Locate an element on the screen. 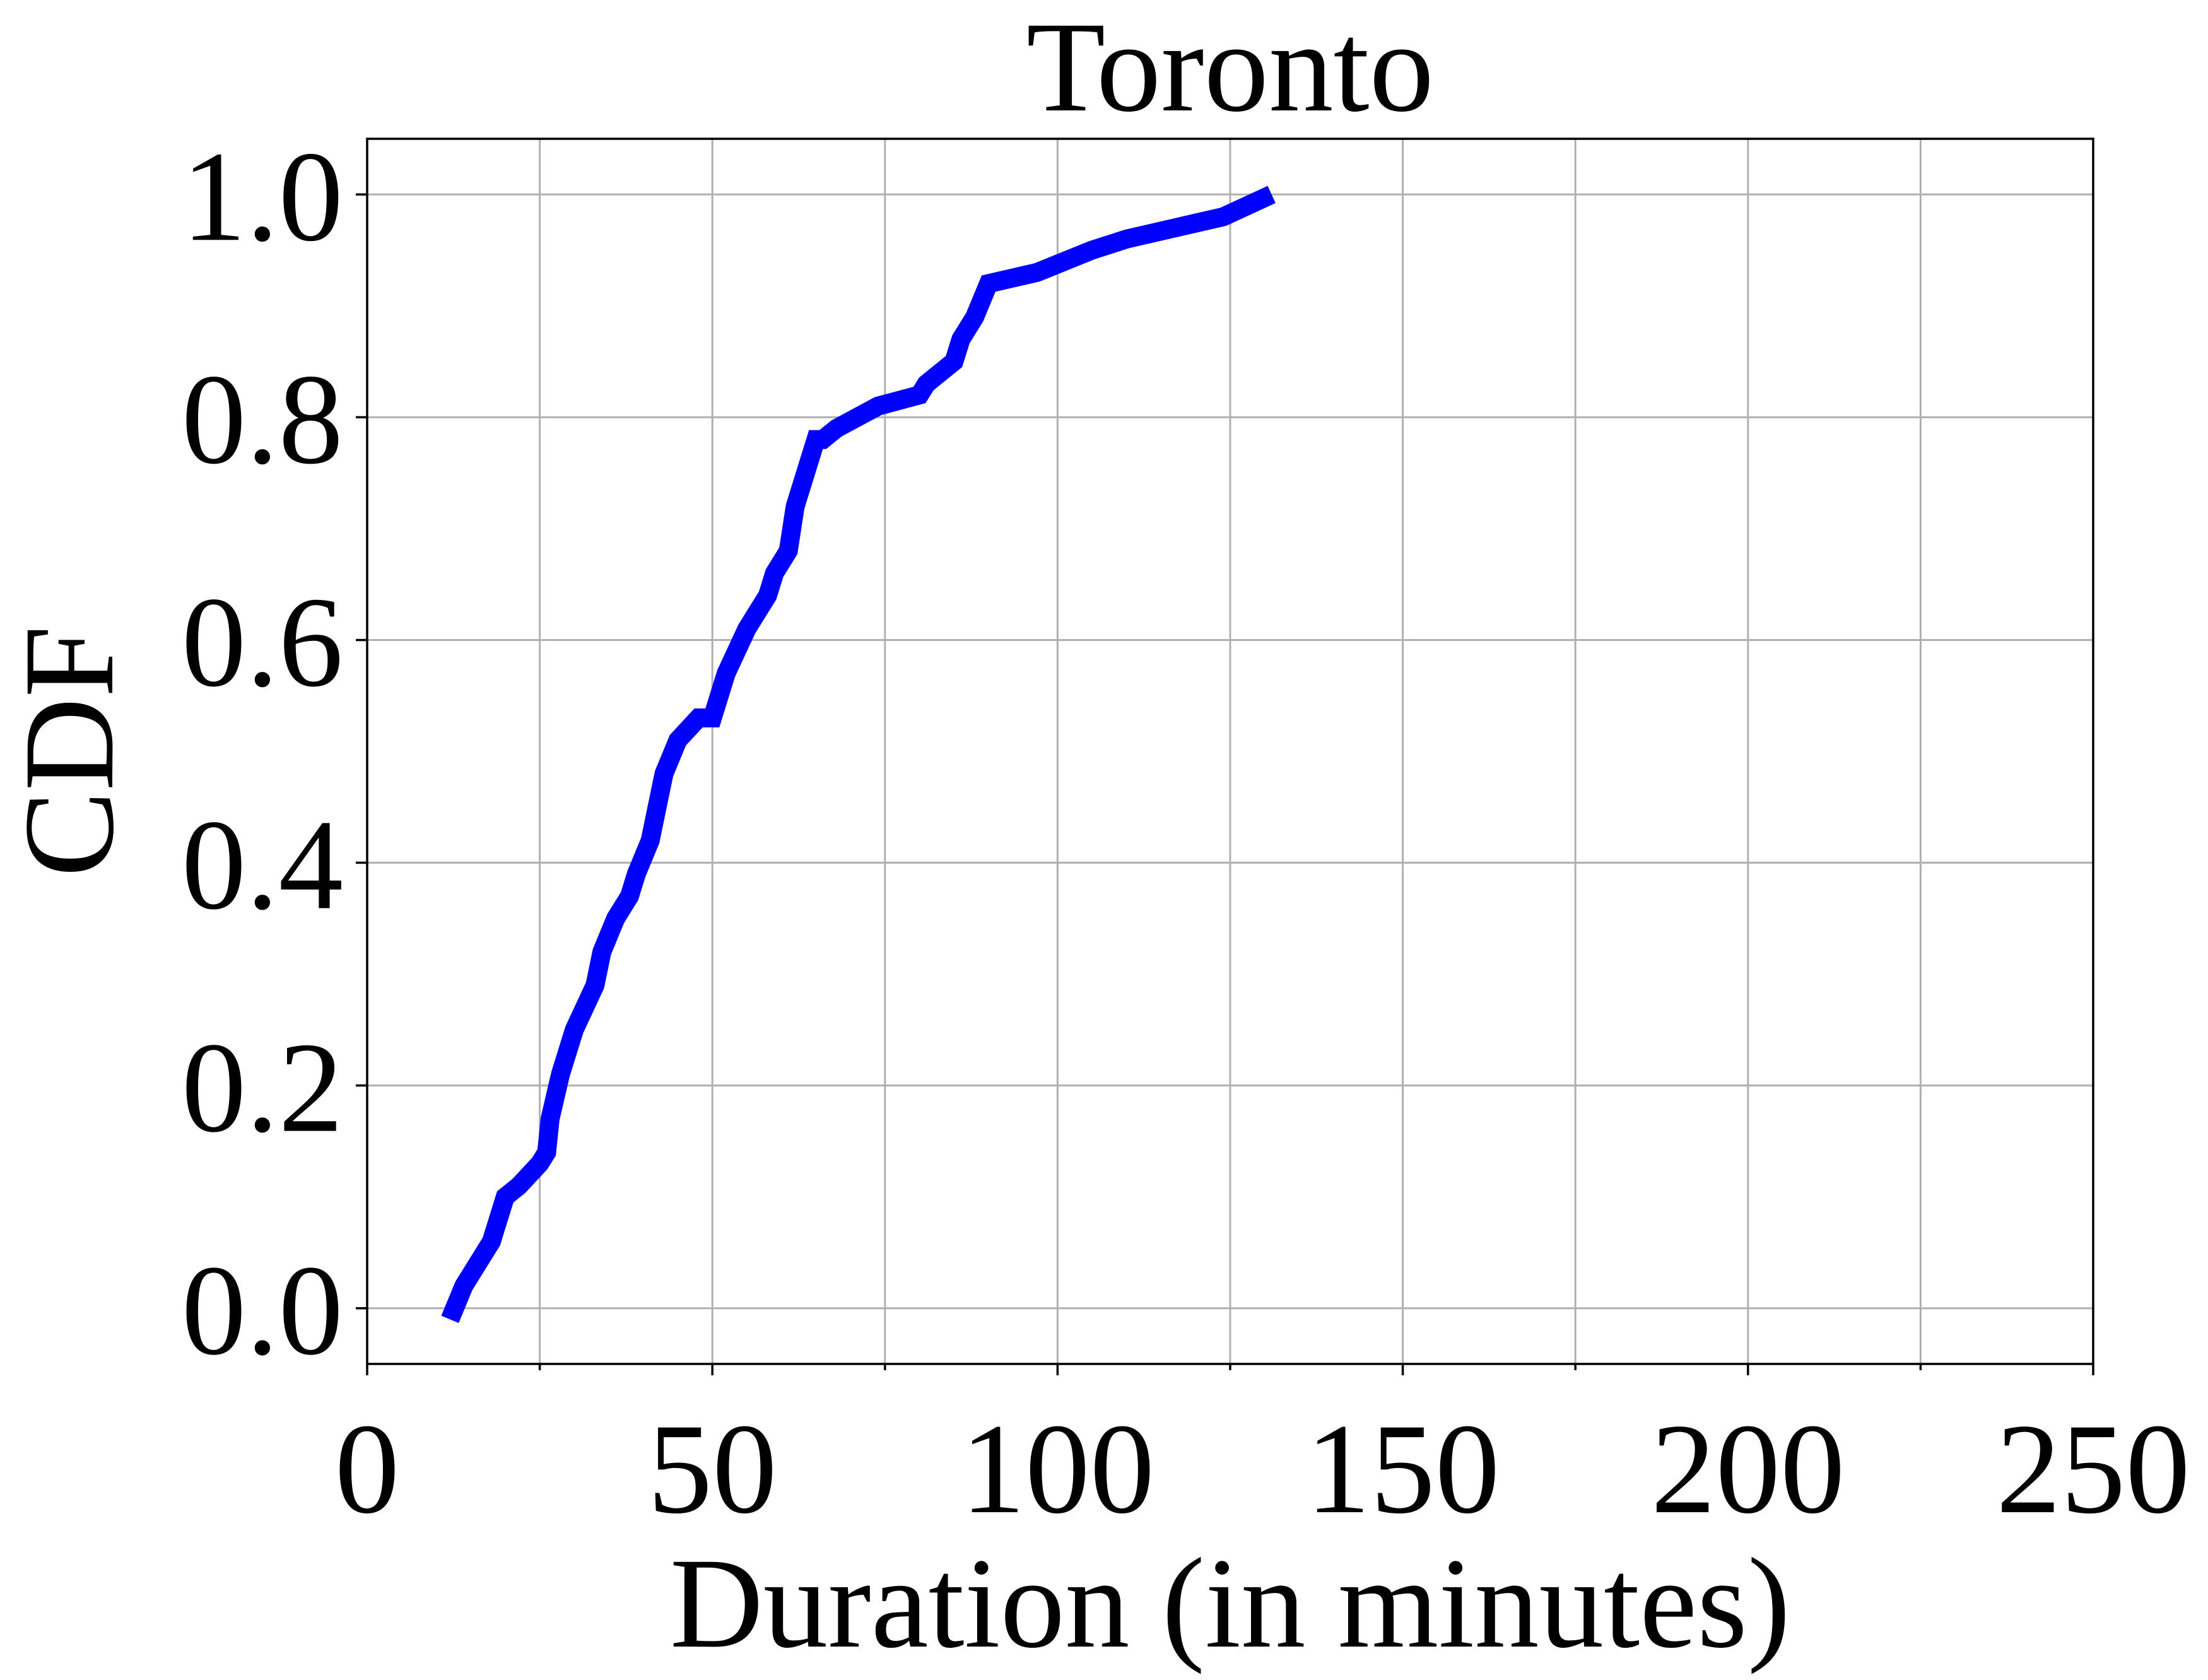 Image resolution: width=2208 pixels, height=1680 pixels. x-tick-label: 250 is located at coordinates (2093, 1469).